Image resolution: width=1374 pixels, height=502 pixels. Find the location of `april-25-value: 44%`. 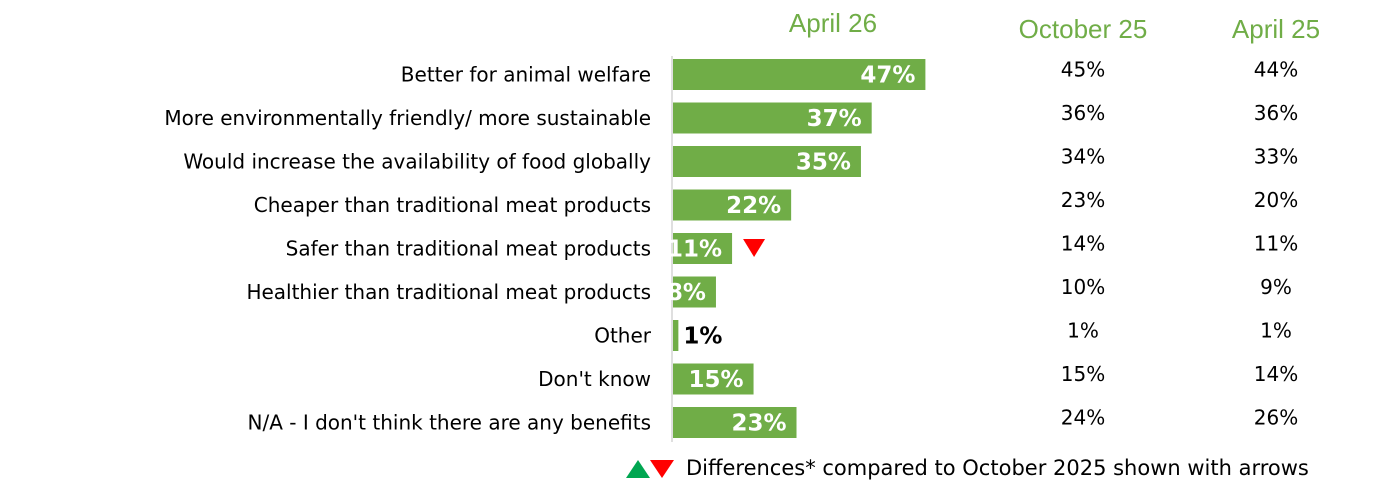

april-25-value: 44% is located at coordinates (1276, 70).